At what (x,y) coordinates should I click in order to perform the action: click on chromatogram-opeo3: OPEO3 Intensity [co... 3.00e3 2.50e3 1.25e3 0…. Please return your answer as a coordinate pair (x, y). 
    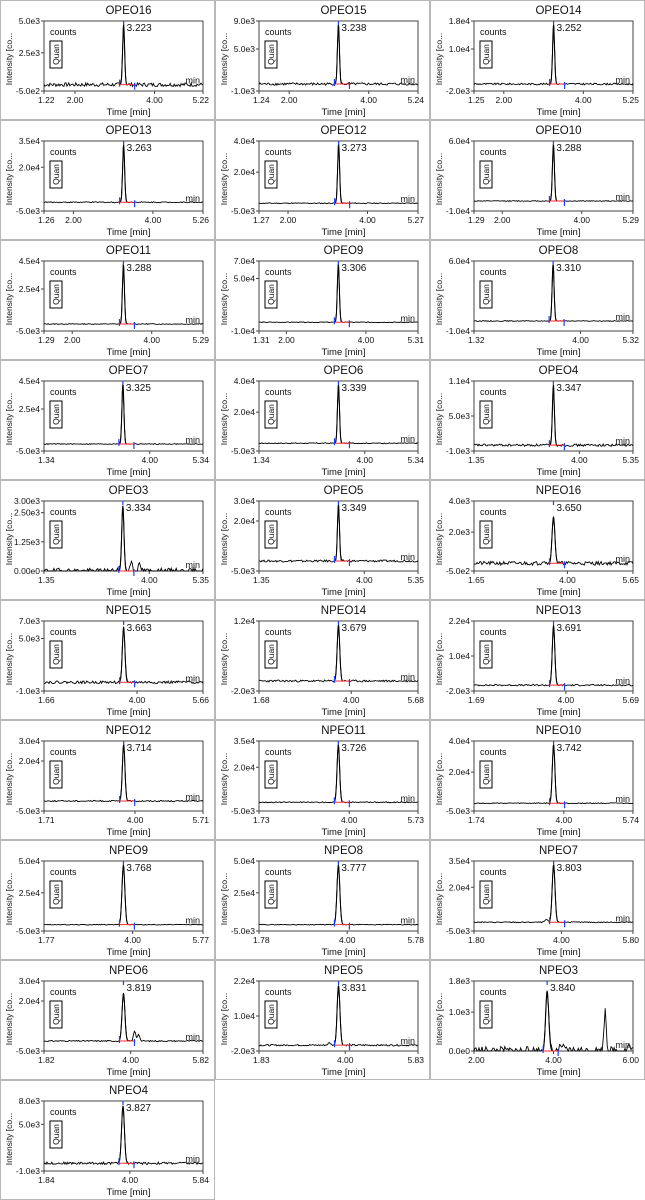
    Looking at the image, I should click on (107, 540).